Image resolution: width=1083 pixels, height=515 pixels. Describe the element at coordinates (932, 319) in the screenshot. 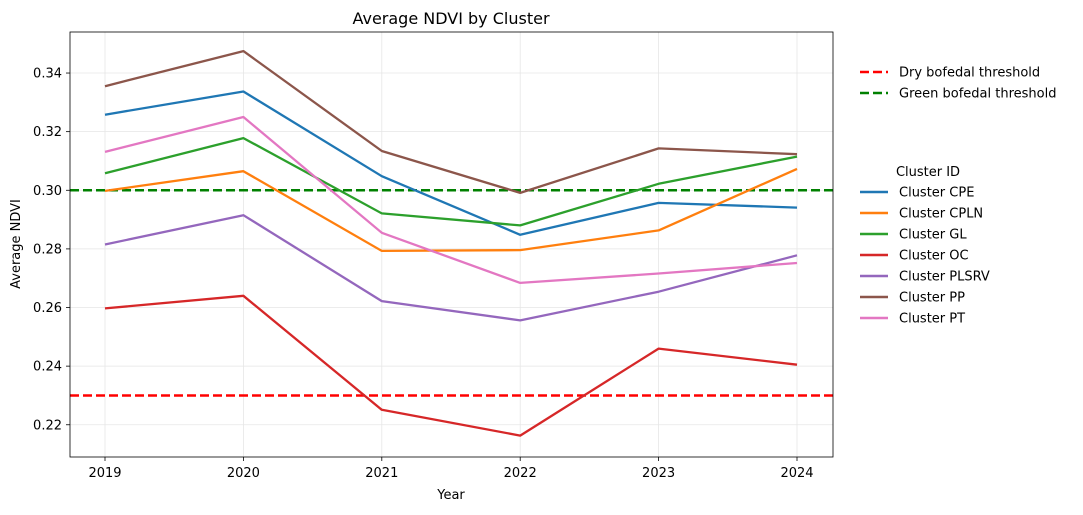

I see `legend-label: Cluster PT` at that location.